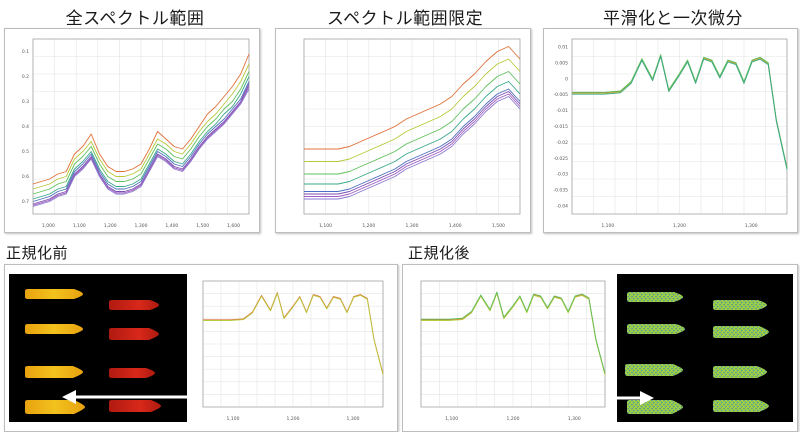 This screenshot has height=432, width=800. I want to click on title-before-normalization: 正規化前, so click(37, 253).